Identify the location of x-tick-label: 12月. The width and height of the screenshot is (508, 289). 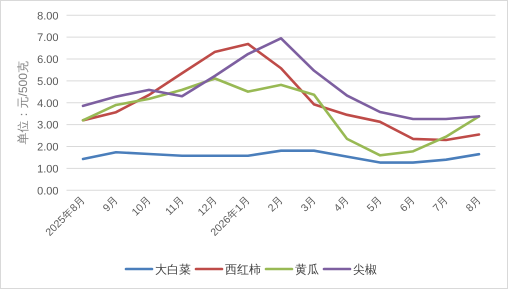
(208, 206).